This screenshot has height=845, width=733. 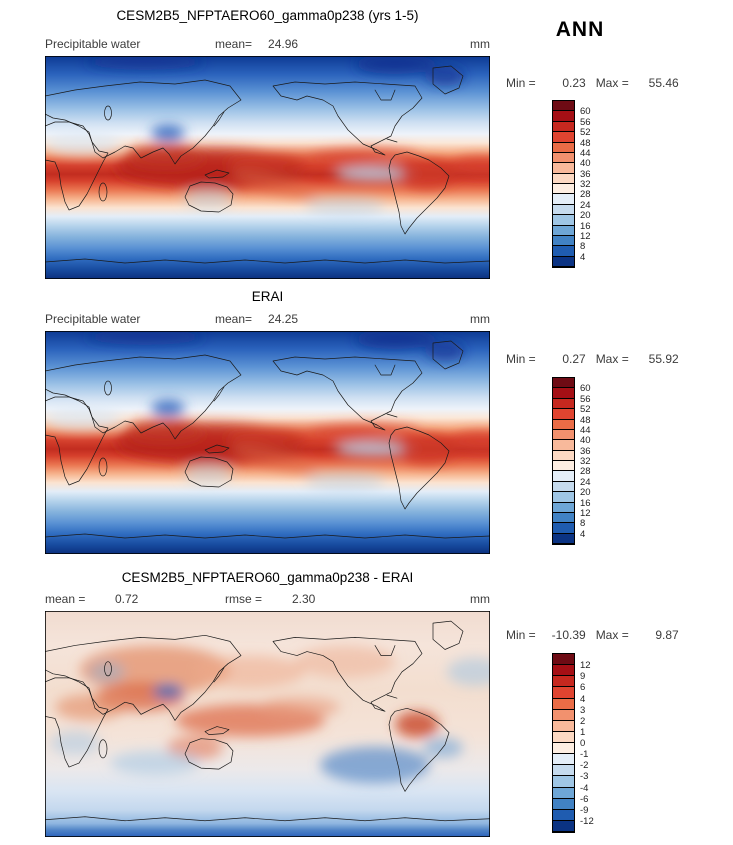 I want to click on panel3-min-label: Min =, so click(x=521, y=635).